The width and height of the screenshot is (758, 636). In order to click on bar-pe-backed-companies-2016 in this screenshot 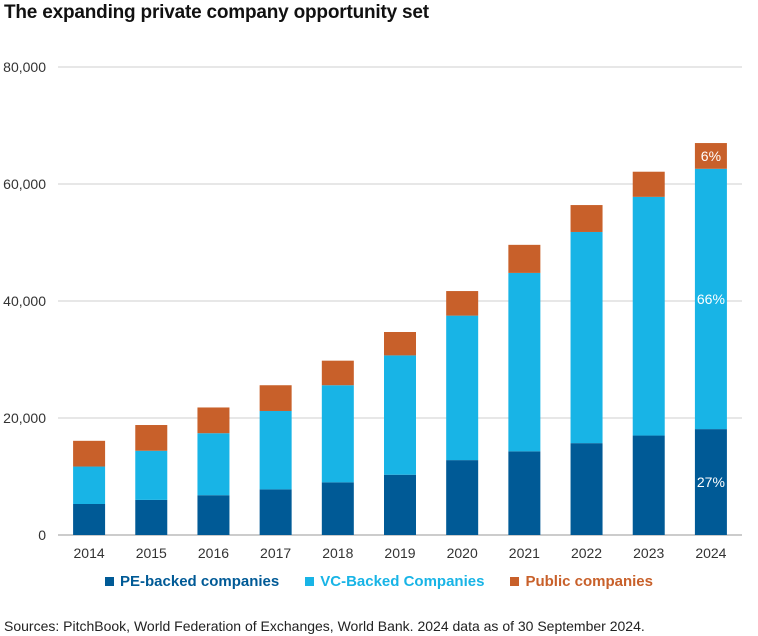, I will do `click(213, 515)`.